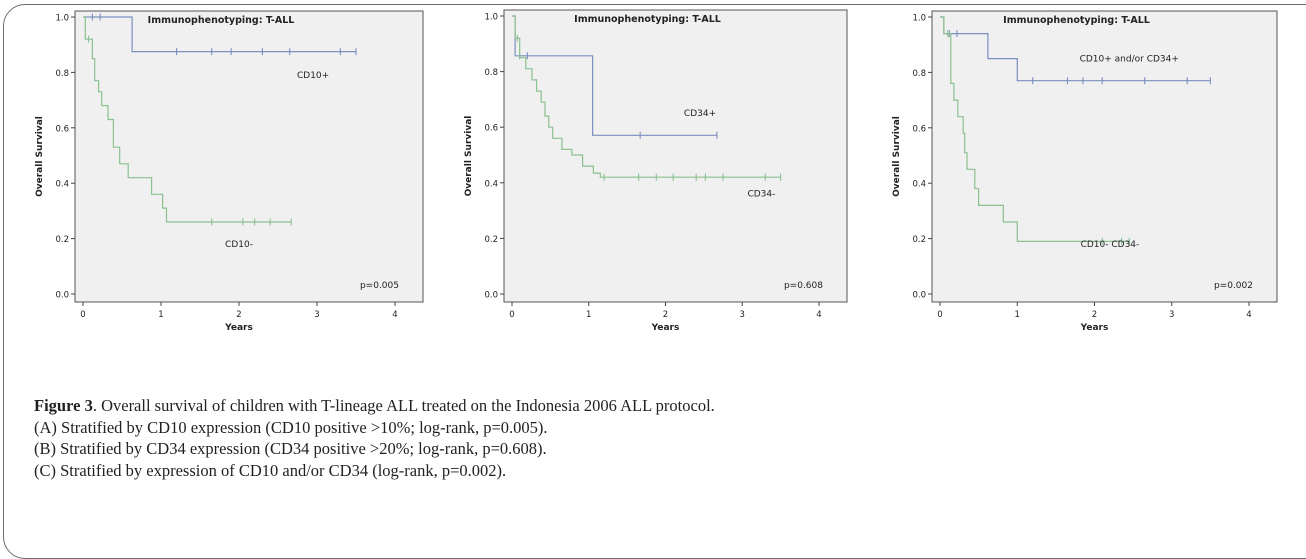 Image resolution: width=1306 pixels, height=559 pixels. Describe the element at coordinates (313, 76) in the screenshot. I see `curve-label: CD10+` at that location.